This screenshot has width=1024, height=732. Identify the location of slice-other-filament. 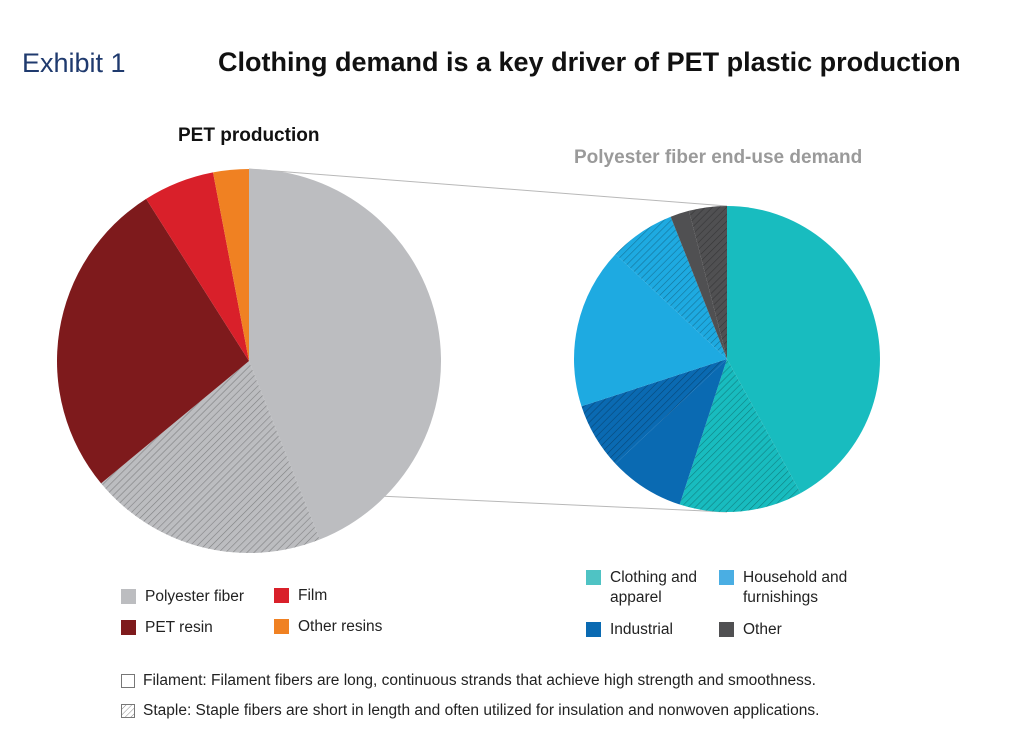
(698, 284).